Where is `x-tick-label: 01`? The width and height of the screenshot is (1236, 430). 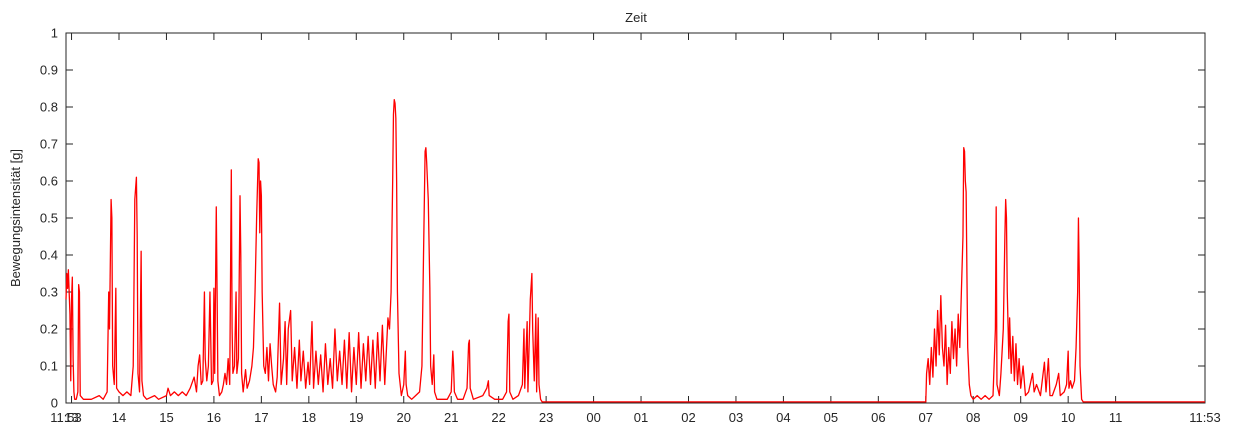 x-tick-label: 01 is located at coordinates (641, 417).